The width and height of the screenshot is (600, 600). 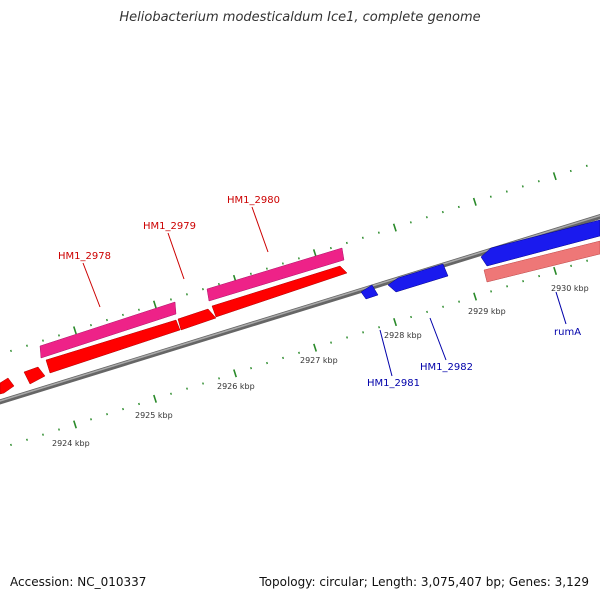 What do you see at coordinates (169, 226) in the screenshot?
I see `gene-label: HM1_2979` at bounding box center [169, 226].